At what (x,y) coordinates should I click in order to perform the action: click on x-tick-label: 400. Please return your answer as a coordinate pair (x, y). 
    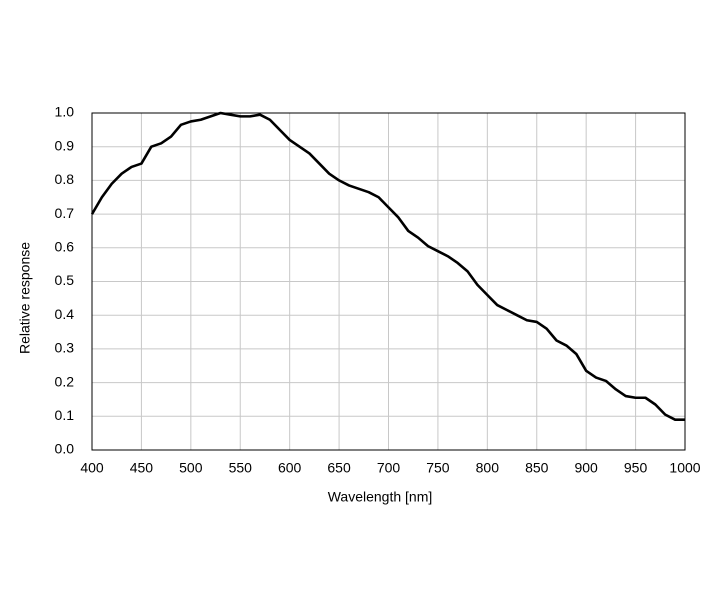
    Looking at the image, I should click on (92, 468).